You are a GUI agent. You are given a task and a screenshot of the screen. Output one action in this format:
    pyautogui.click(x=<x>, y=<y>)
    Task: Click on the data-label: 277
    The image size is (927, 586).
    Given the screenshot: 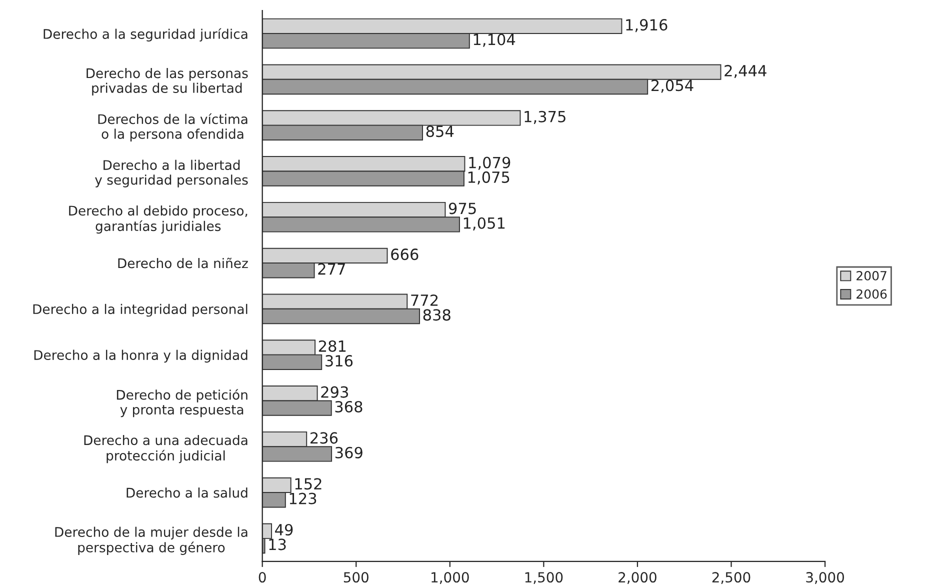 What is the action you would take?
    pyautogui.click(x=331, y=269)
    